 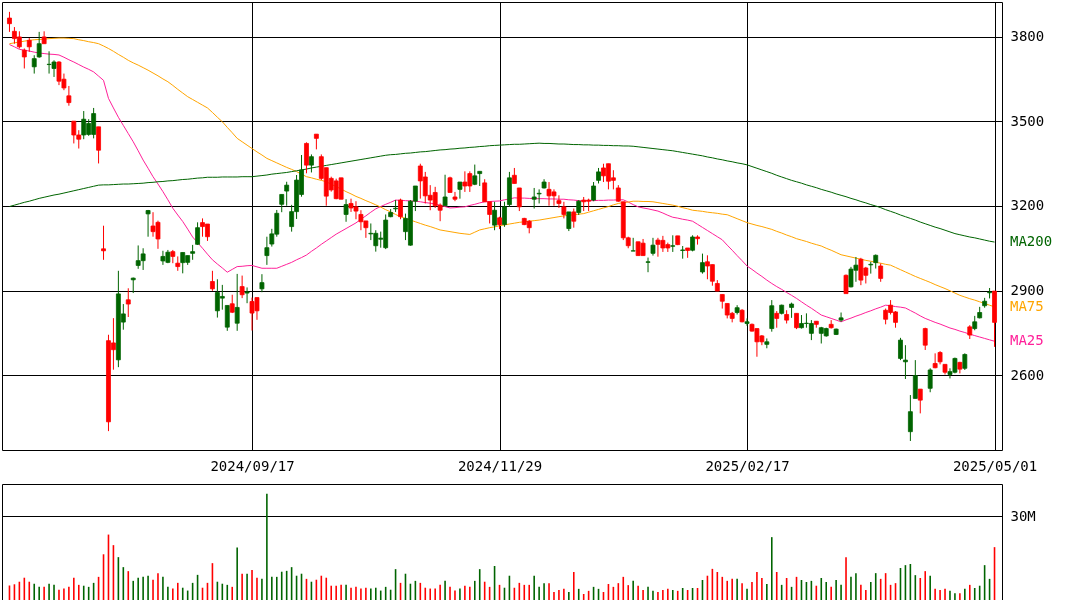 I want to click on y-tick-label: 2900, so click(x=1027, y=290).